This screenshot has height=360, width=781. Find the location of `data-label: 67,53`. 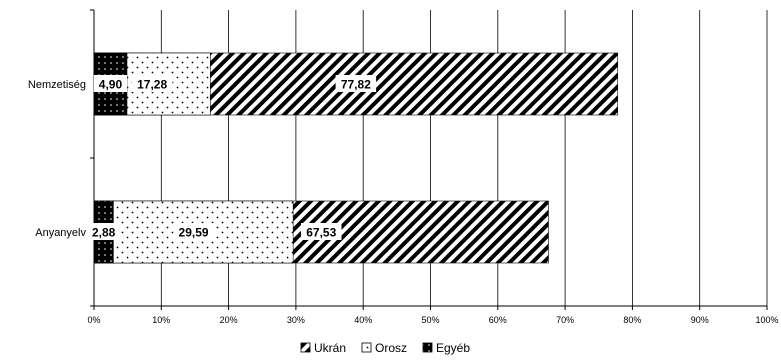

data-label: 67,53 is located at coordinates (321, 233).